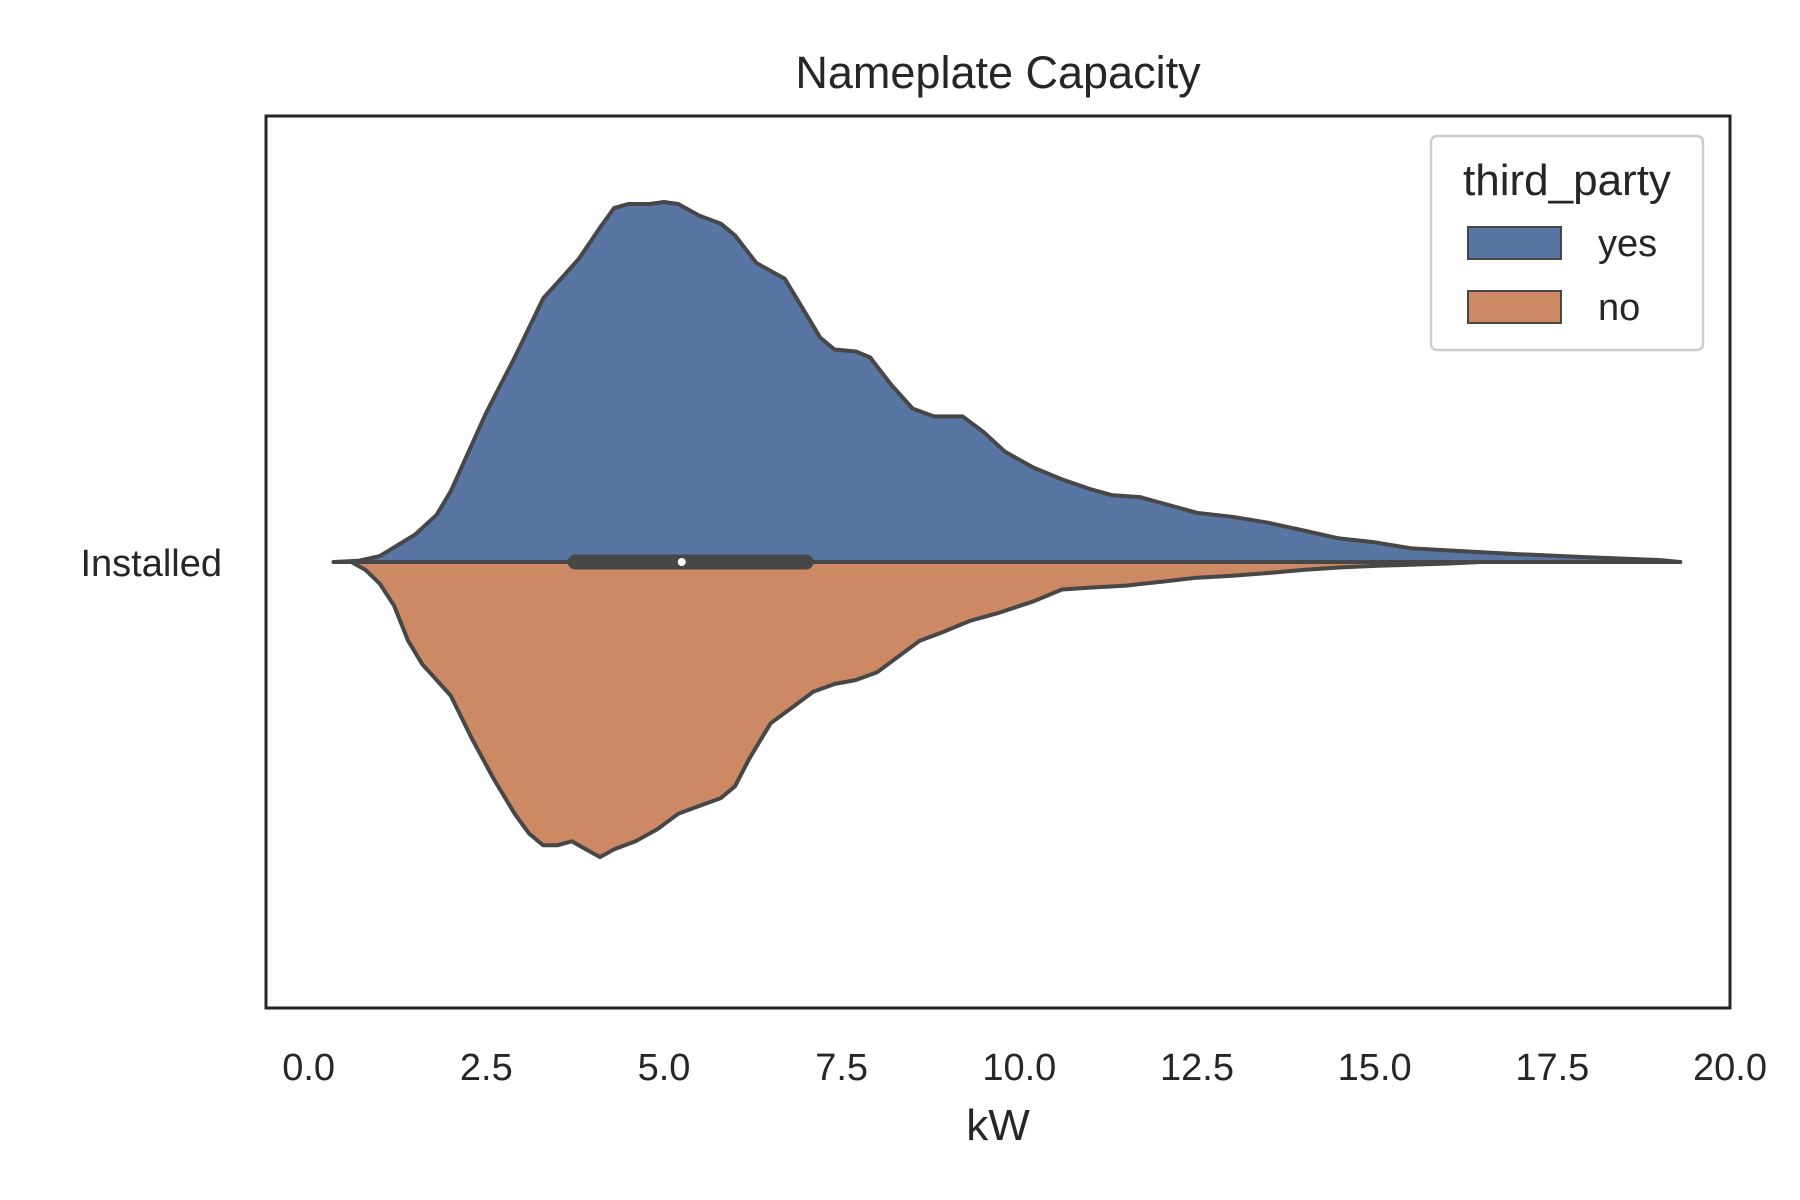 This screenshot has width=1800, height=1200. I want to click on legend-items: yes no, so click(1562, 276).